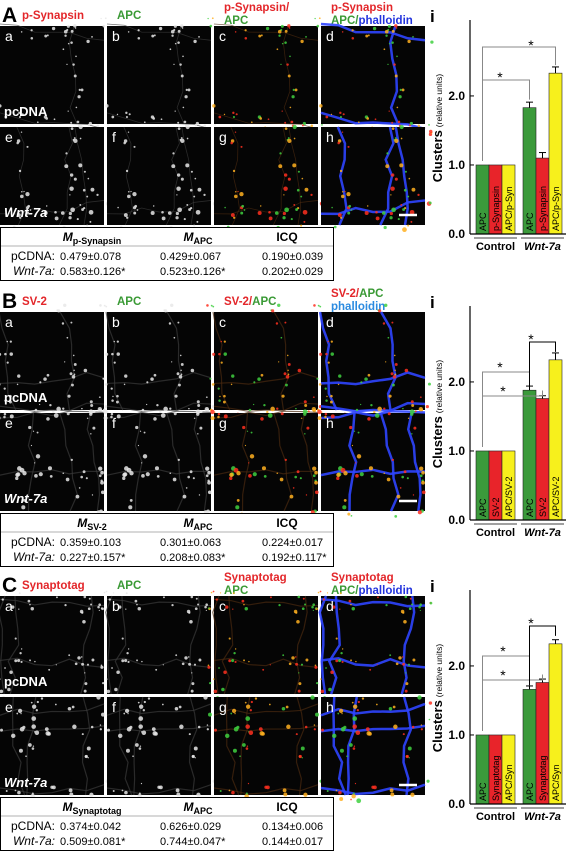  What do you see at coordinates (9, 36) in the screenshot?
I see `image-letter: a` at bounding box center [9, 36].